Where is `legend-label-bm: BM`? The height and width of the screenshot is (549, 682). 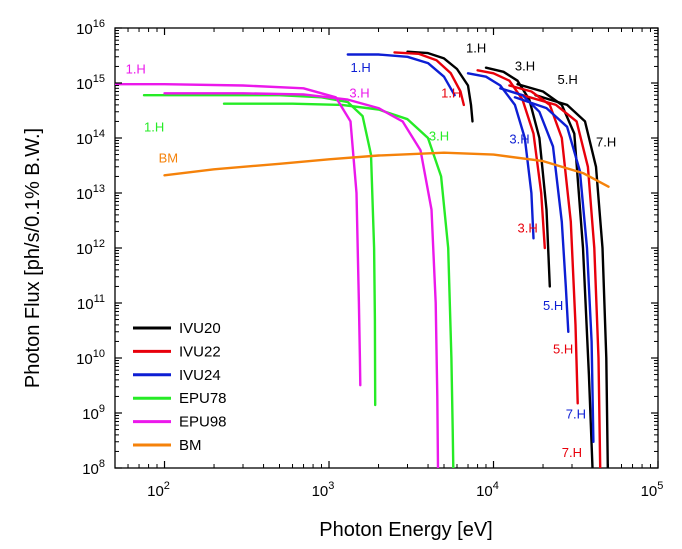 legend-label-bm: BM is located at coordinates (190, 445).